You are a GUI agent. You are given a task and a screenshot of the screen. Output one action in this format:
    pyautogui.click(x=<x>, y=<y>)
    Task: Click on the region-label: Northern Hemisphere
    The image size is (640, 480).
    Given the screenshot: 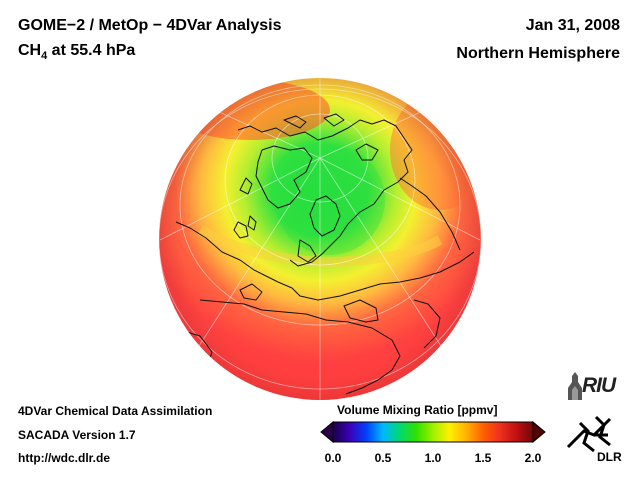 What is the action you would take?
    pyautogui.click(x=538, y=53)
    